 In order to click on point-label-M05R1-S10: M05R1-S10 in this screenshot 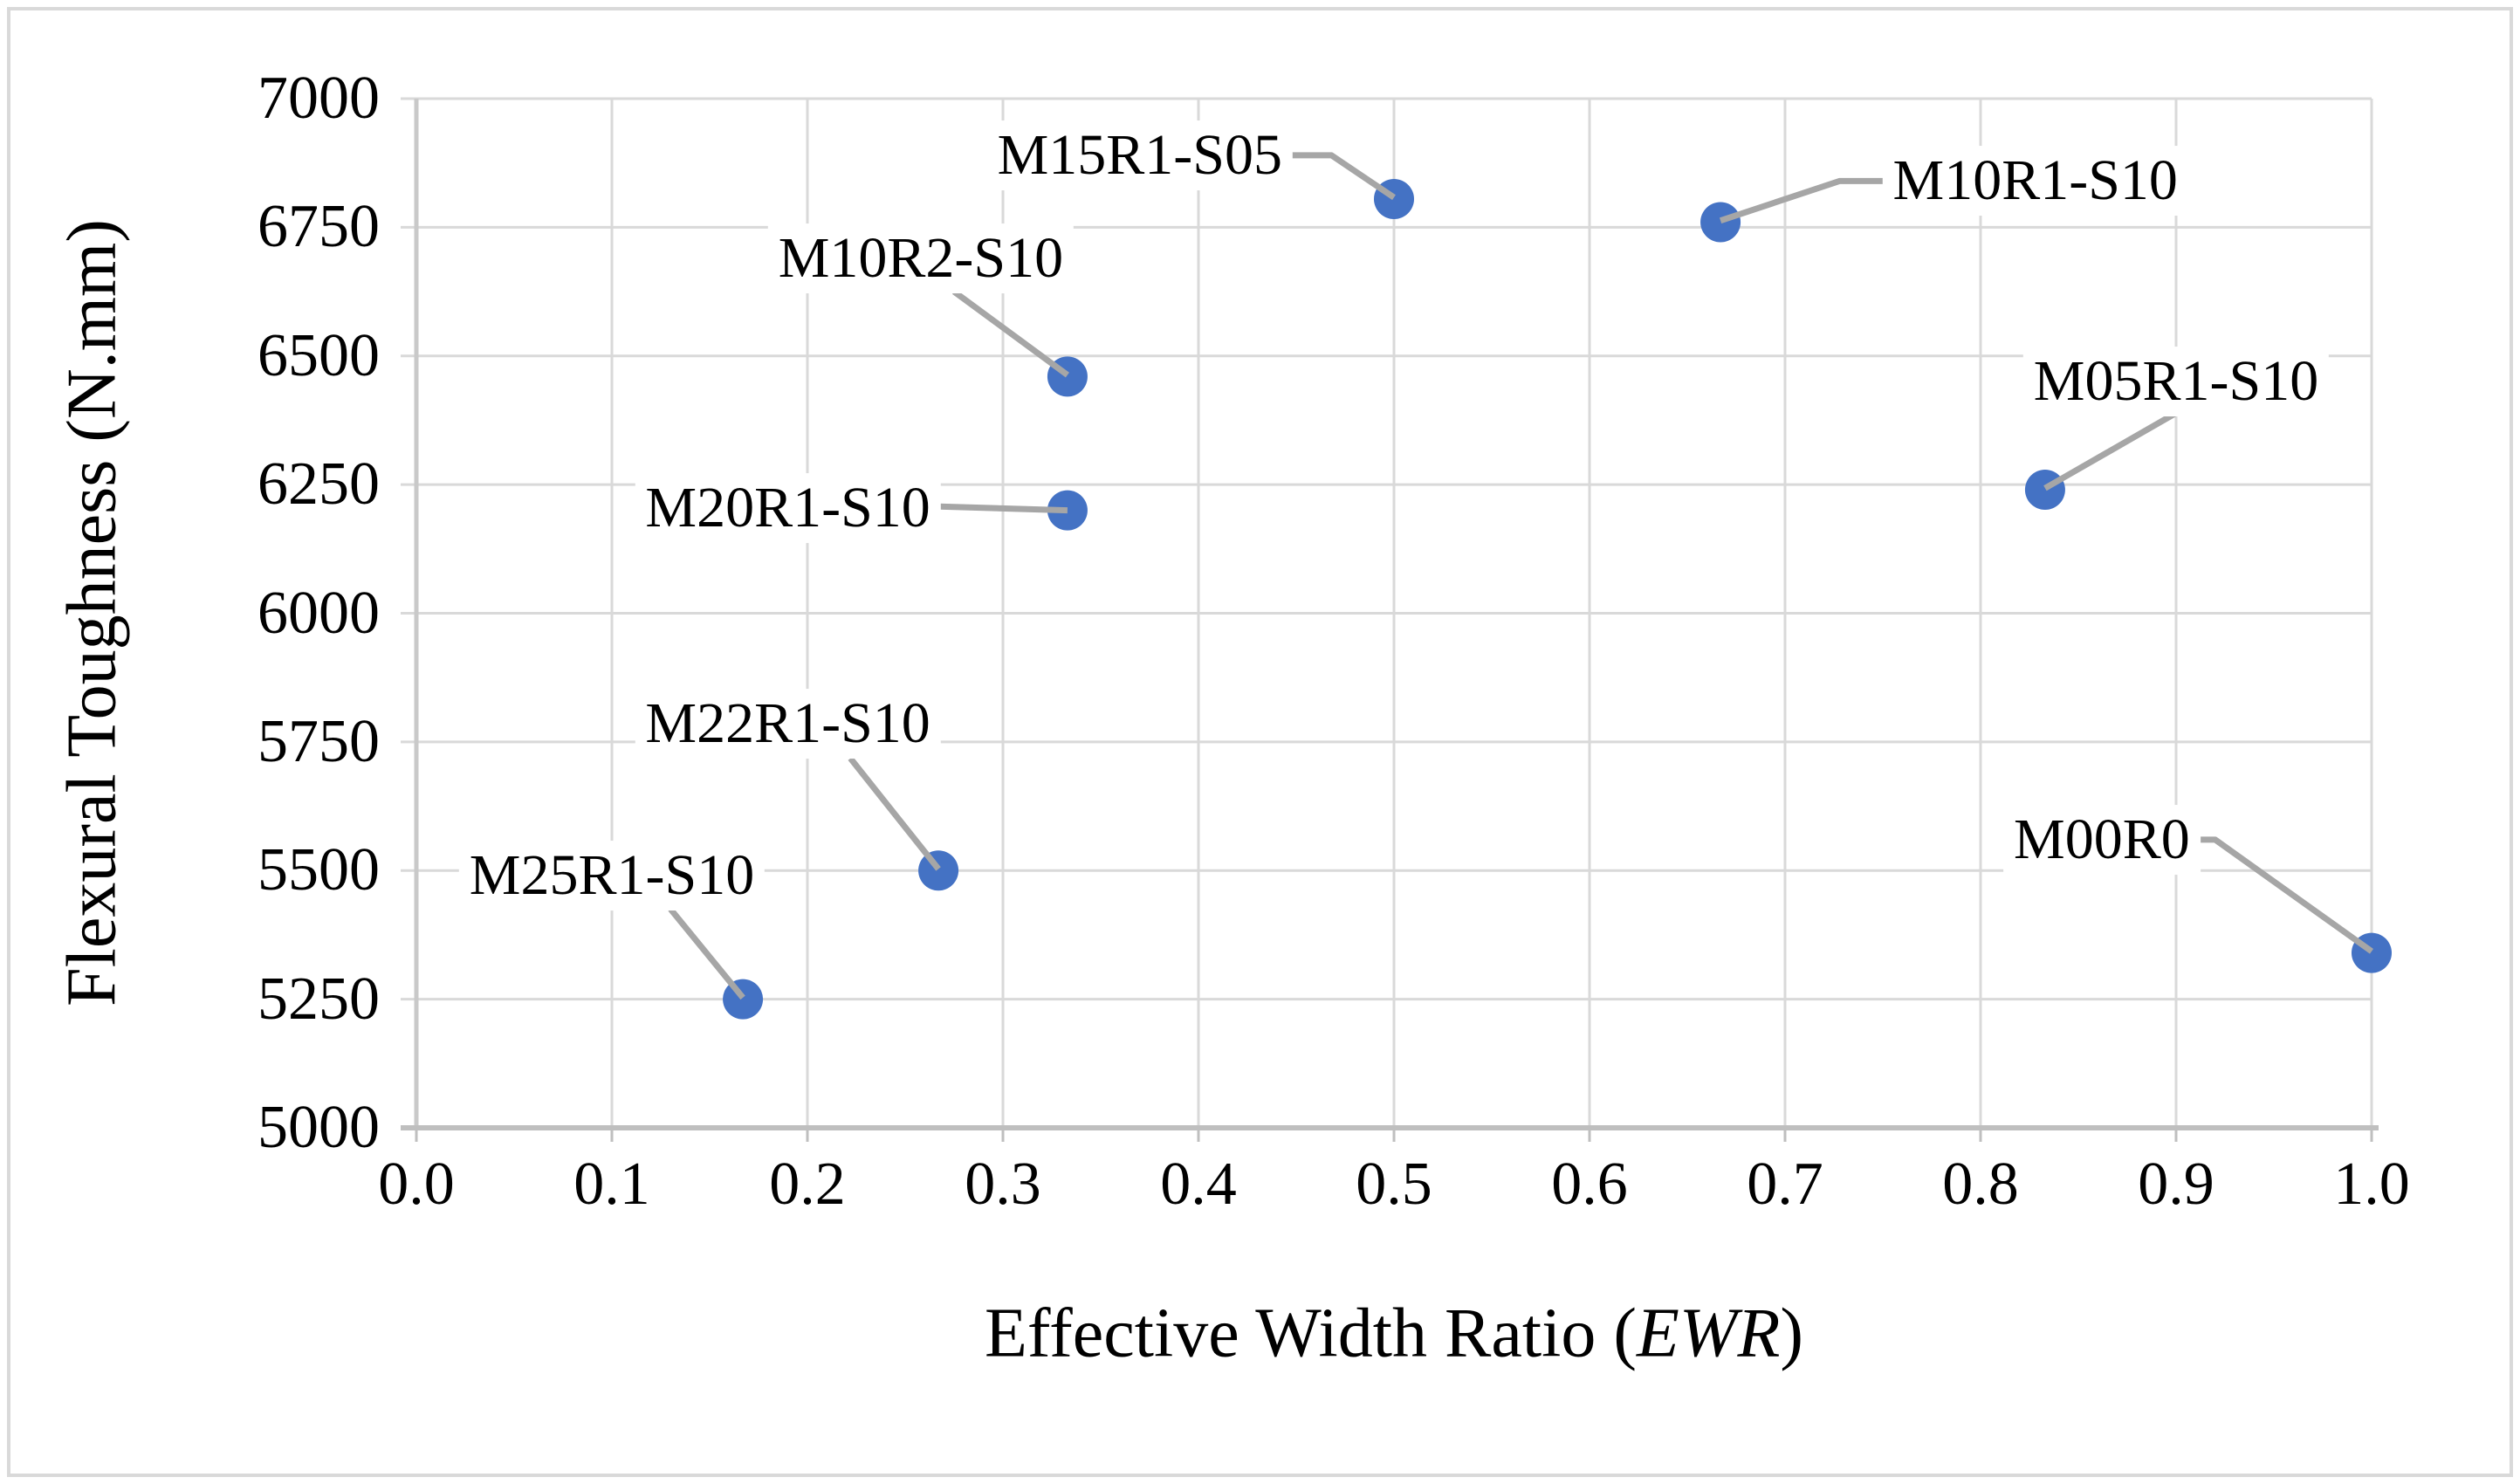, I will do `click(2176, 382)`.